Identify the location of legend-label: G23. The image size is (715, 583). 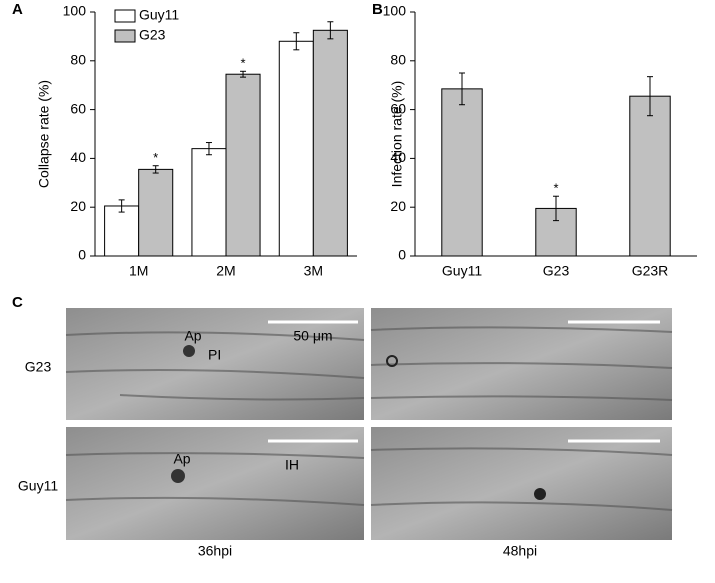
(152, 35).